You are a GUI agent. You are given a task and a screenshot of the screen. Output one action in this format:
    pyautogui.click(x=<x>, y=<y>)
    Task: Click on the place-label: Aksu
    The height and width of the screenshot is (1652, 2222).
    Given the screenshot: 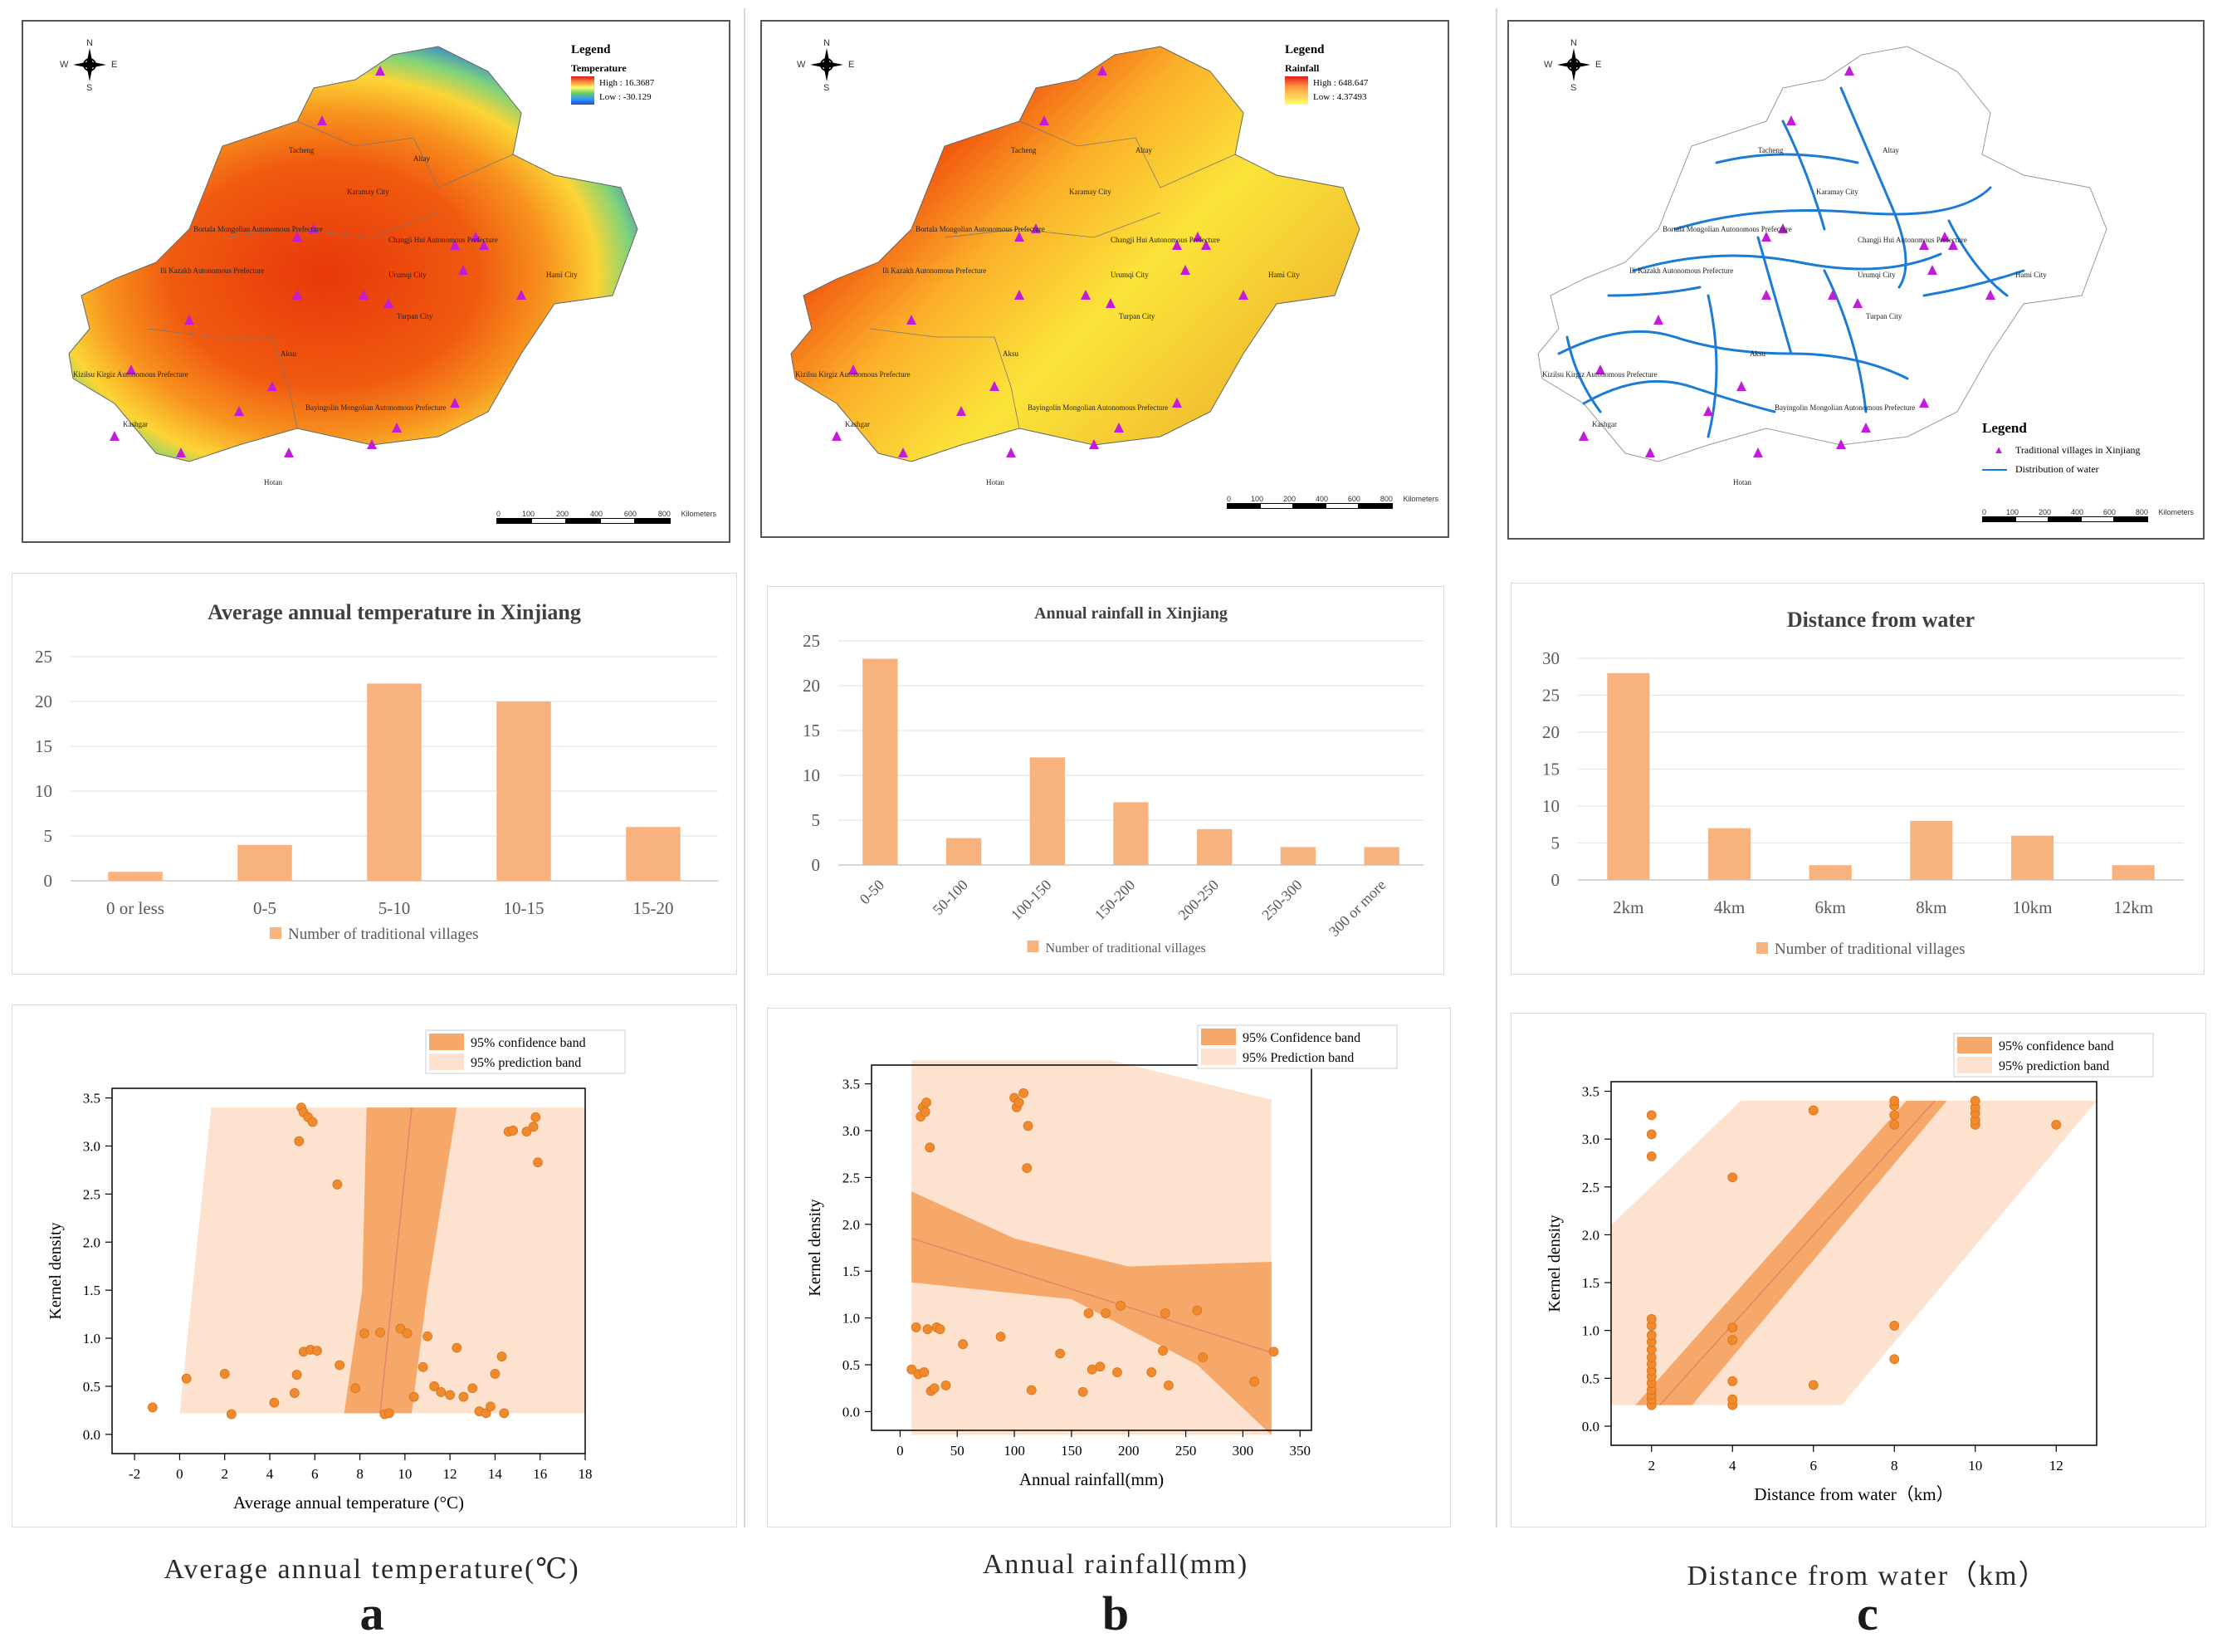 What is the action you would take?
    pyautogui.click(x=1758, y=353)
    